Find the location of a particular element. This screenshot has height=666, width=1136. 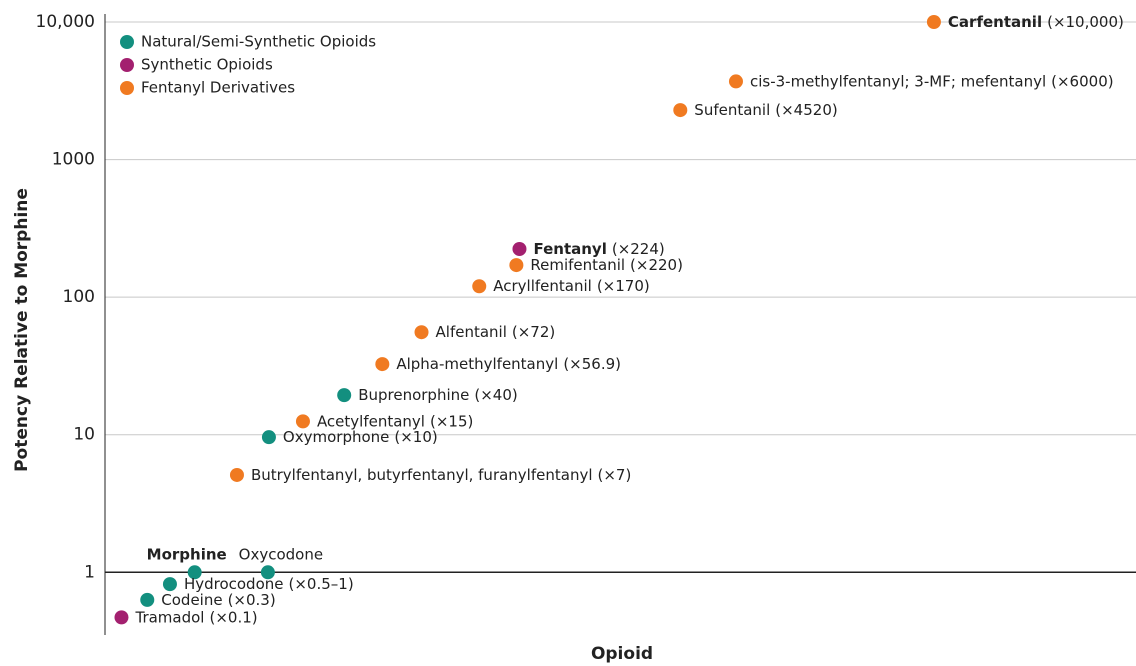

point-name: cis-3-methylfentanyl; 3-MF; mefentanyl is located at coordinates (898, 81).